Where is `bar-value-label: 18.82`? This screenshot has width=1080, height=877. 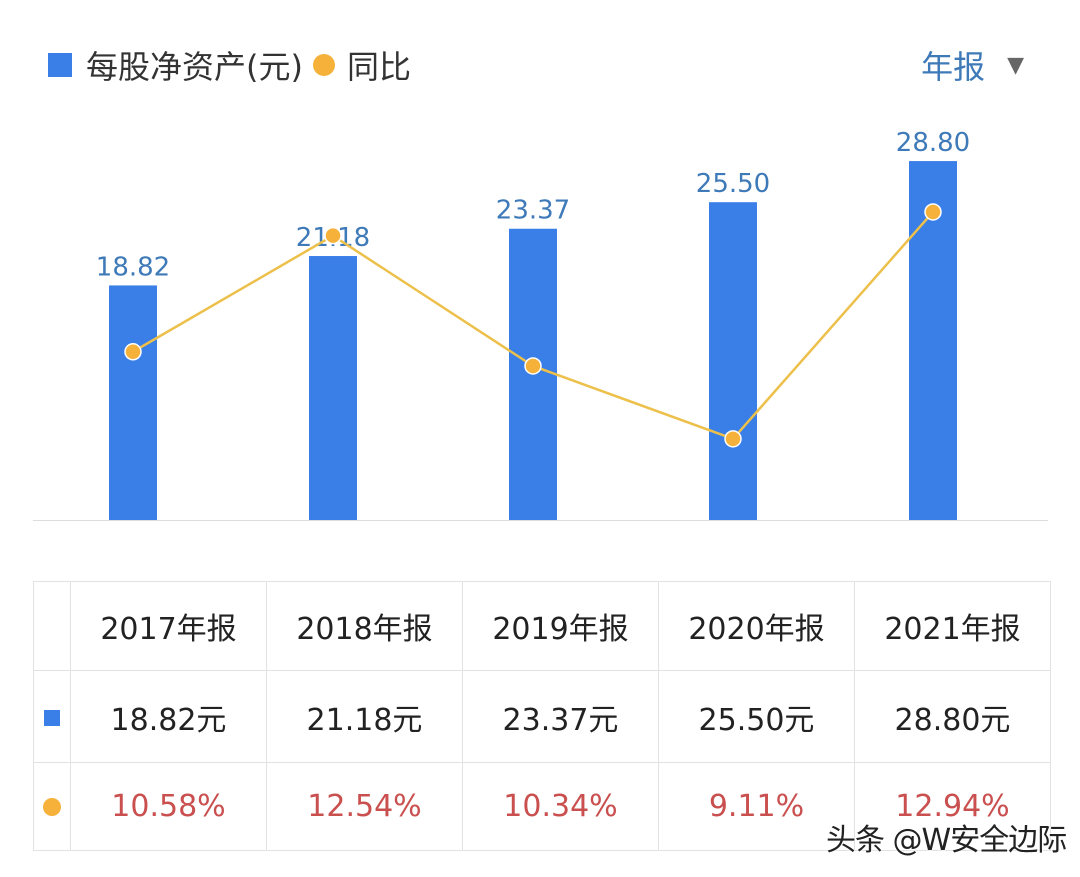
bar-value-label: 18.82 is located at coordinates (133, 267).